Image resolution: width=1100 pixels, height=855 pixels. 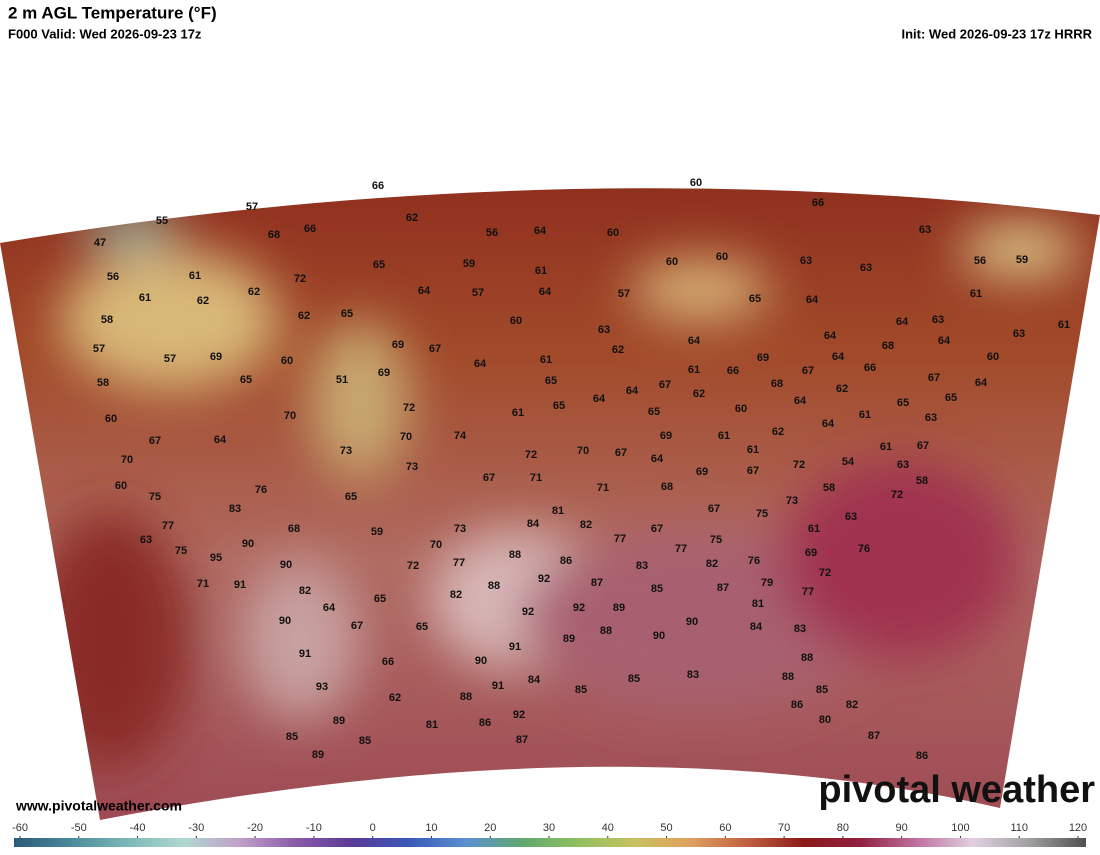 What do you see at coordinates (255, 828) in the screenshot?
I see `colorbar-tick-label: -20` at bounding box center [255, 828].